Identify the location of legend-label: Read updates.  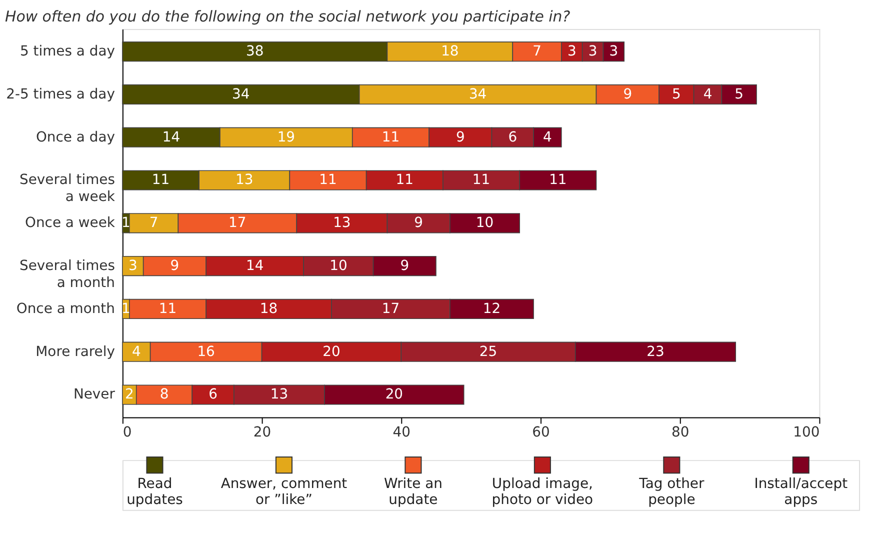
(154, 492).